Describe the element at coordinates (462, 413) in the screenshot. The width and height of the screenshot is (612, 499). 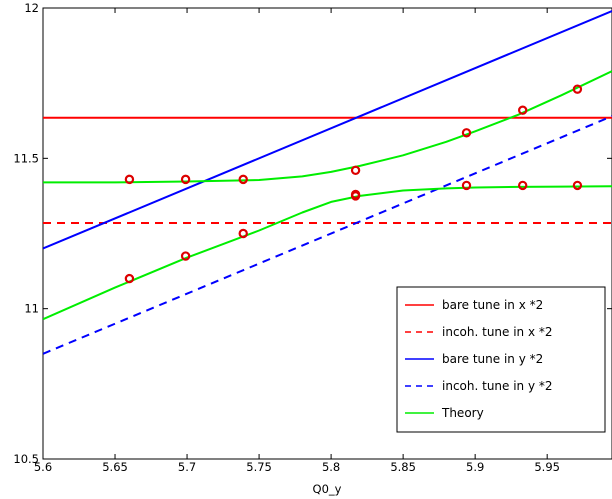
I see `legend-label: Theory` at that location.